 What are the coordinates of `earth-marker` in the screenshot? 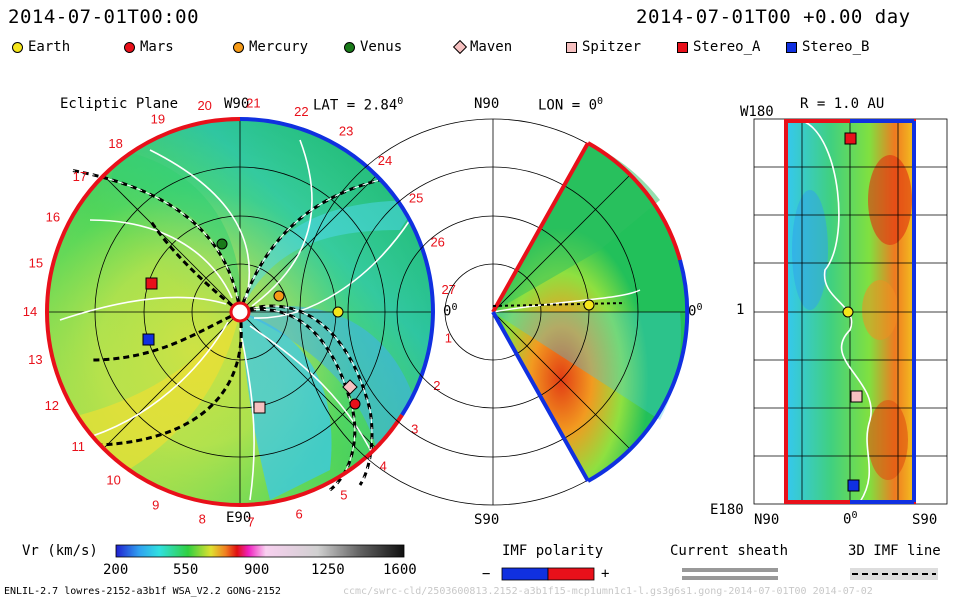 It's located at (338, 312).